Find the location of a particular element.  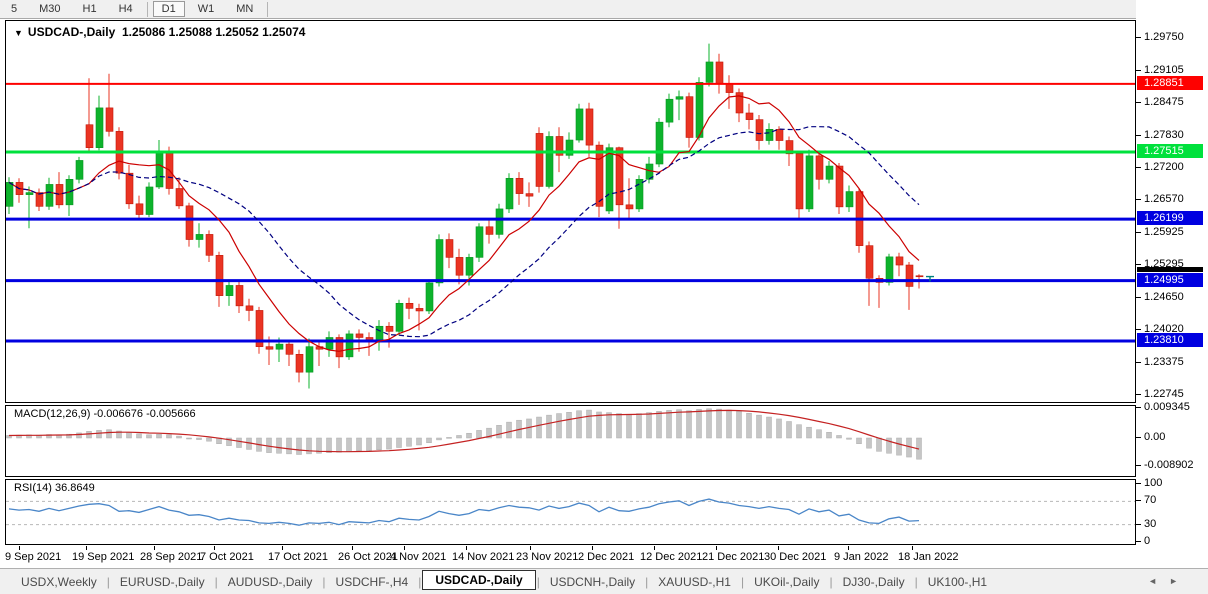

rsi-tick-label: 0 is located at coordinates (1147, 541).